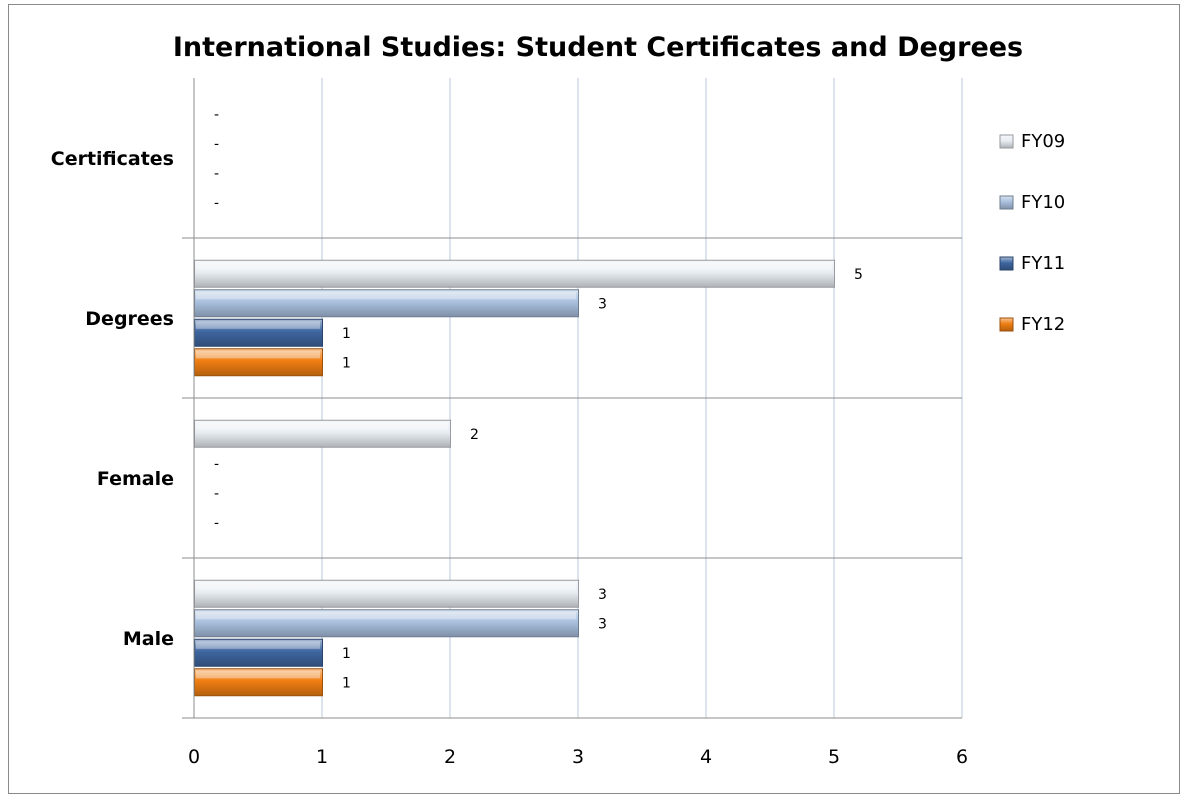 The image size is (1181, 795). Describe the element at coordinates (1043, 141) in the screenshot. I see `legend-label-fy09: FY09` at that location.